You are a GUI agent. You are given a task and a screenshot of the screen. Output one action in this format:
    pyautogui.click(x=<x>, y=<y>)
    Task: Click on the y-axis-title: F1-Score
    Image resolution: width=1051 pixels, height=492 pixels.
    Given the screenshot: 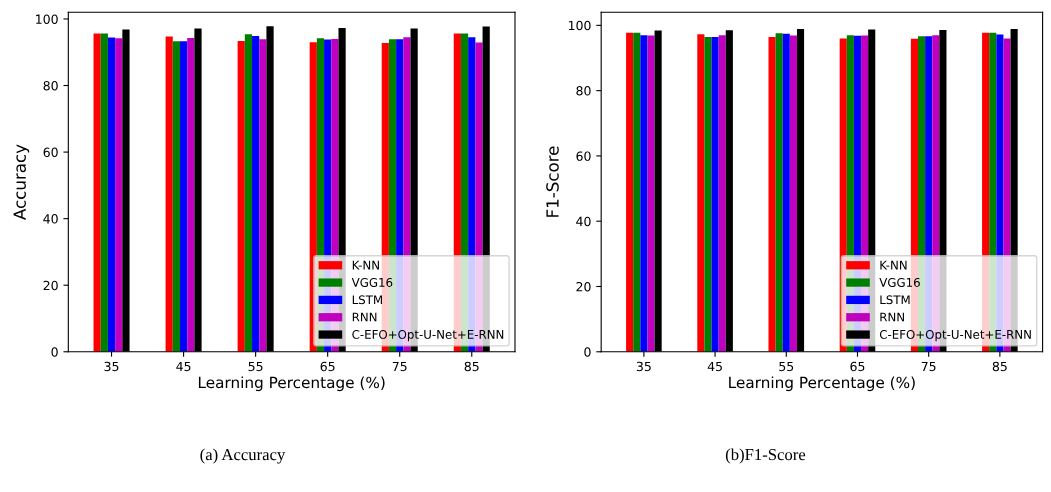 What is the action you would take?
    pyautogui.click(x=552, y=181)
    